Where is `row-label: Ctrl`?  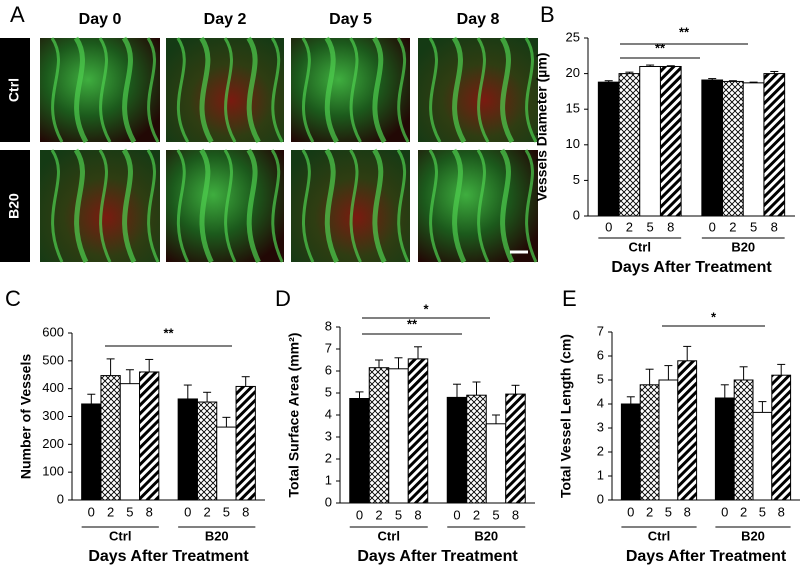 row-label: Ctrl is located at coordinates (14, 90).